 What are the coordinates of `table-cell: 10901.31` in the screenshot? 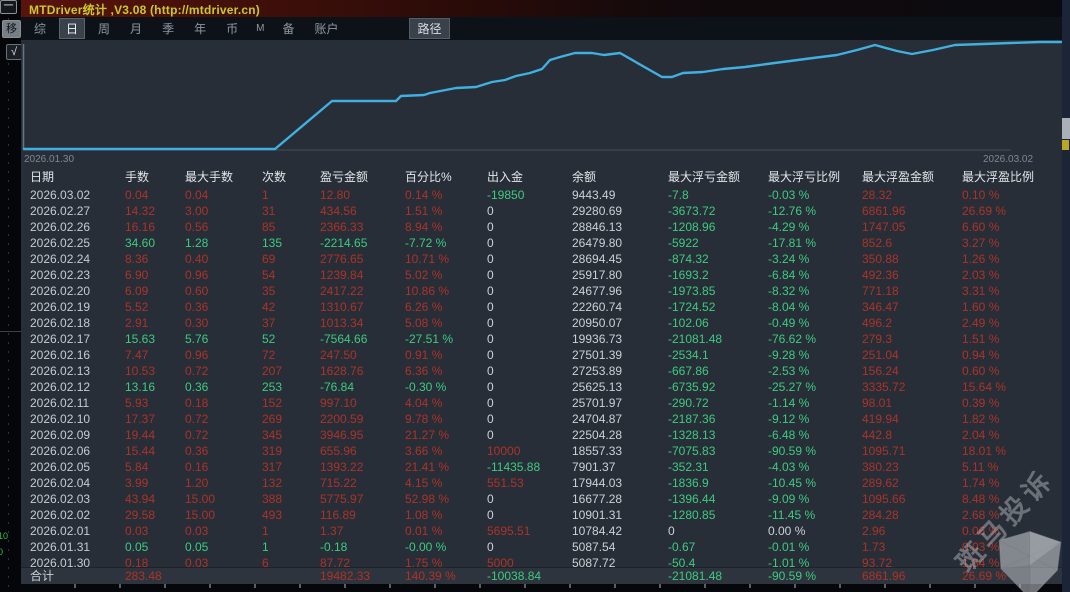 It's located at (597, 515).